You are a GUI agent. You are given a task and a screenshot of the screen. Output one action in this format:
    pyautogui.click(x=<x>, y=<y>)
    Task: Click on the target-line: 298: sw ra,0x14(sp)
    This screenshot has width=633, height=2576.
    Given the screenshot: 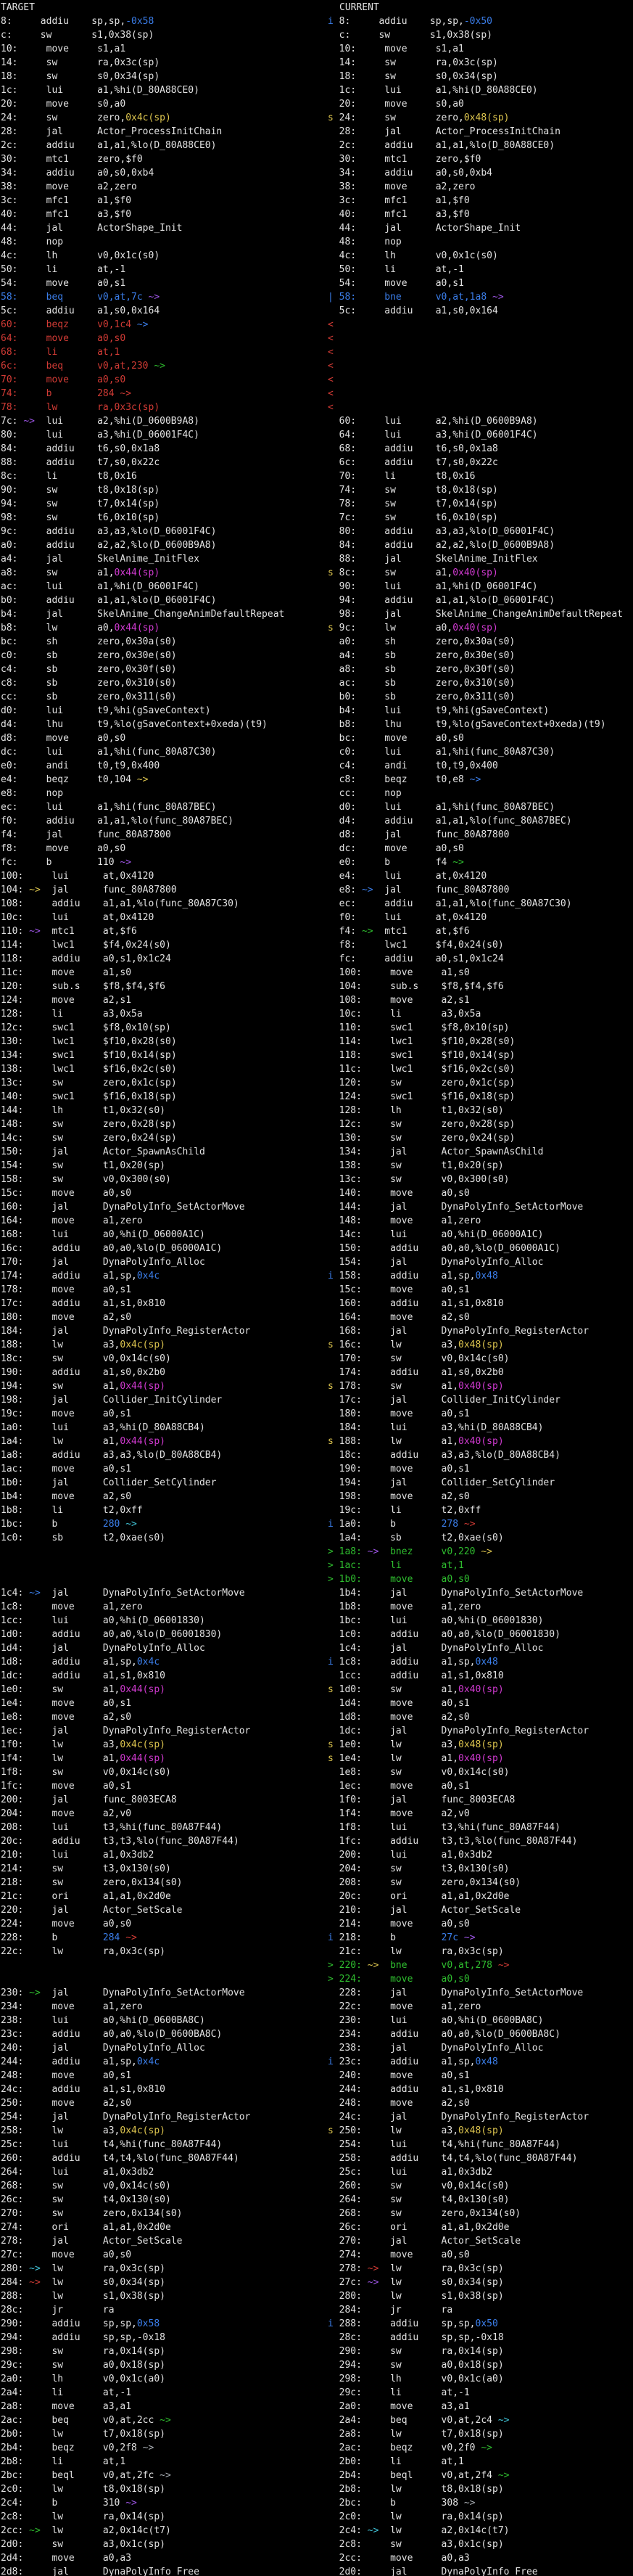 What is the action you would take?
    pyautogui.click(x=83, y=2351)
    